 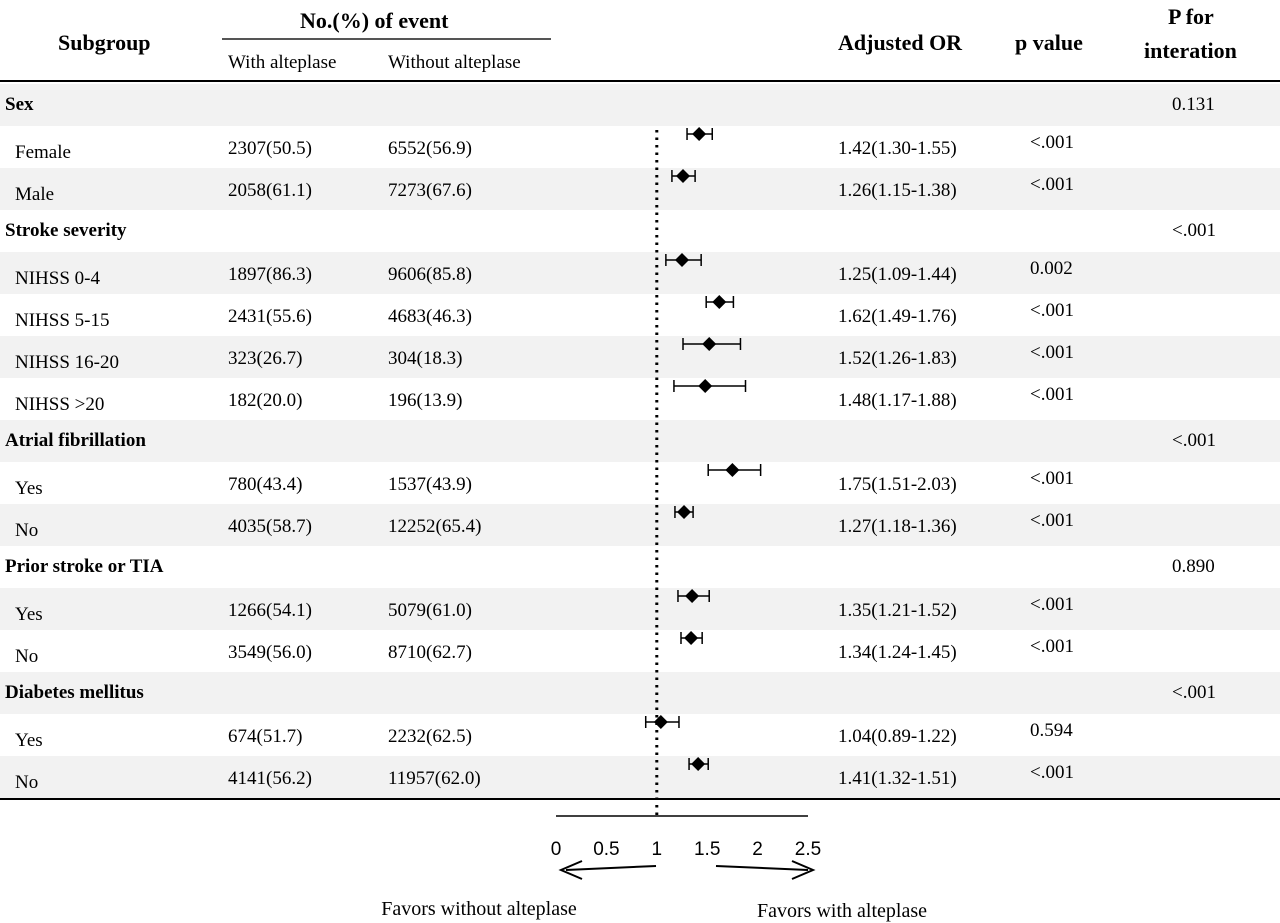 What do you see at coordinates (434, 778) in the screenshot?
I see `without-alteplase-value: 11957(62.0)` at bounding box center [434, 778].